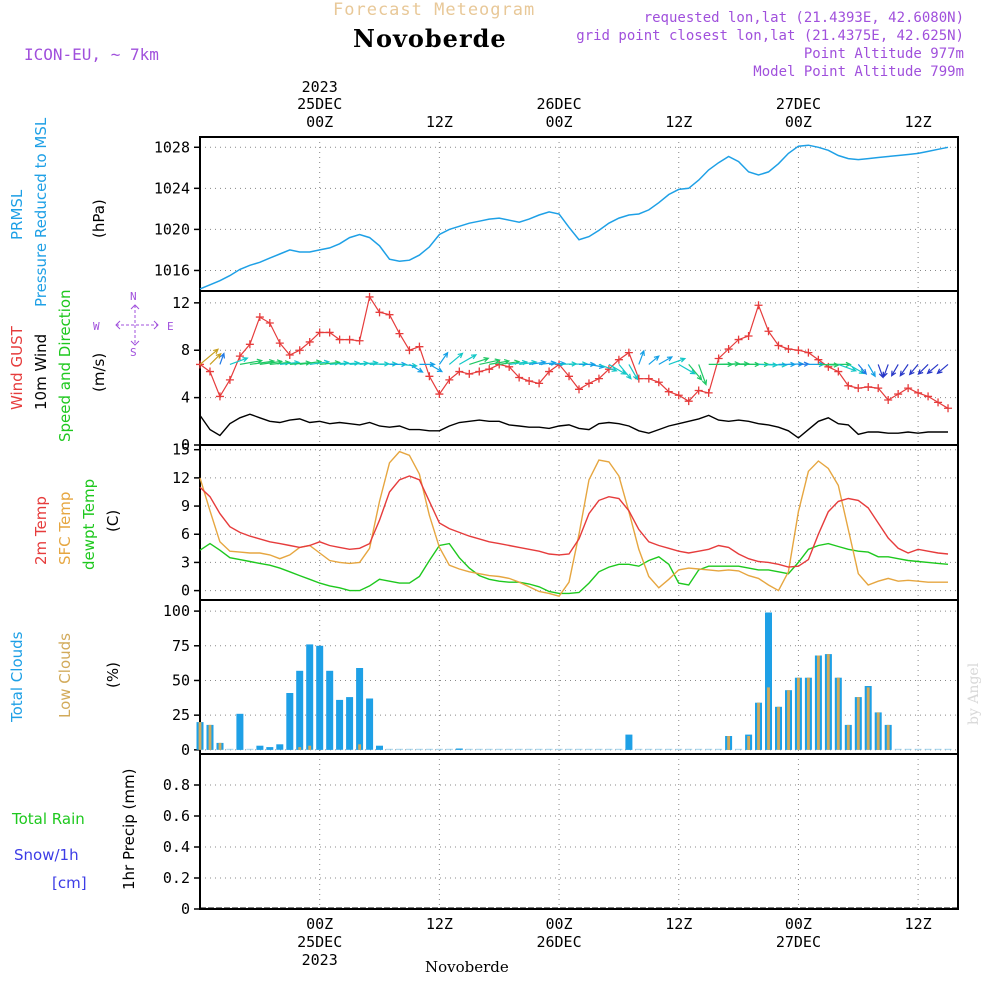 The height and width of the screenshot is (1000, 1000). What do you see at coordinates (181, 478) in the screenshot?
I see `y-tick-label: 12` at bounding box center [181, 478].